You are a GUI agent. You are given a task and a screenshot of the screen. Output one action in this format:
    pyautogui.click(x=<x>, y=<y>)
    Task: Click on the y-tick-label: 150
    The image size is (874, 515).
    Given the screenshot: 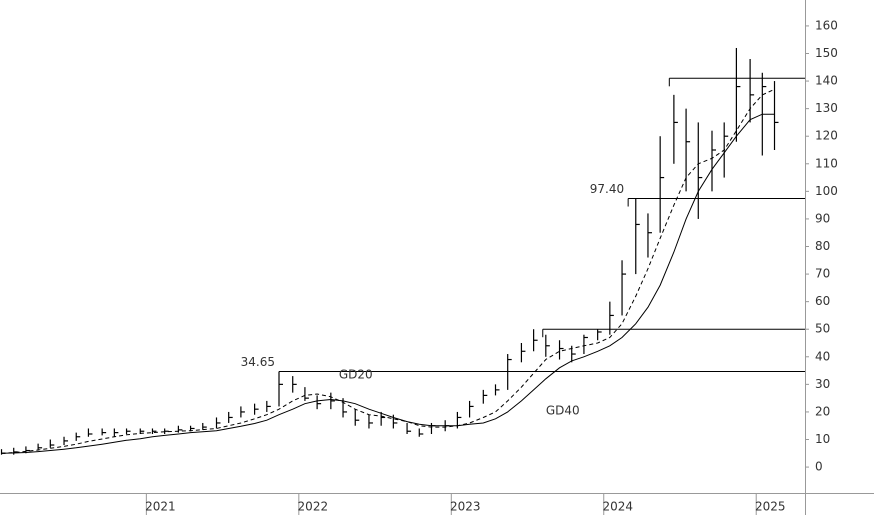 What is the action you would take?
    pyautogui.click(x=826, y=53)
    